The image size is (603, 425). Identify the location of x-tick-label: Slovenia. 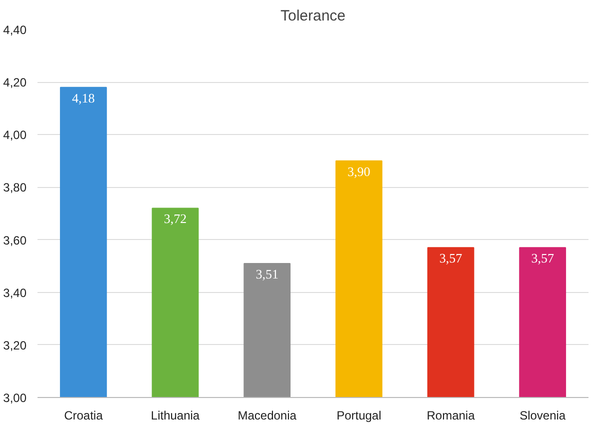
(543, 415).